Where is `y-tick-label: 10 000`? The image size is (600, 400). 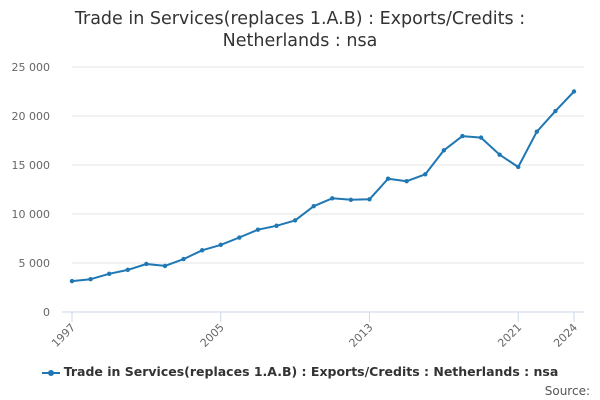
y-tick-label: 10 000 is located at coordinates (31, 214).